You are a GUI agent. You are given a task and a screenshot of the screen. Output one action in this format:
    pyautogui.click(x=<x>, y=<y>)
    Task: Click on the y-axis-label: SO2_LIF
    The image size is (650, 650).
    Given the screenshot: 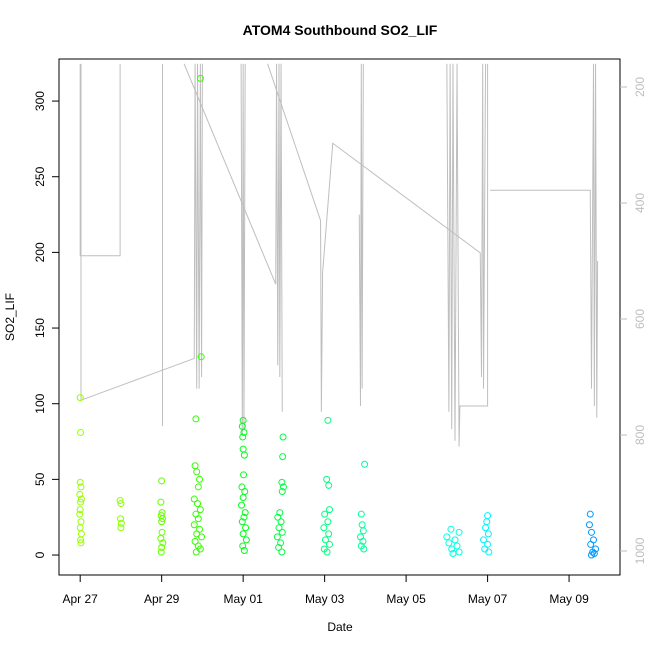 What is the action you would take?
    pyautogui.click(x=10, y=317)
    